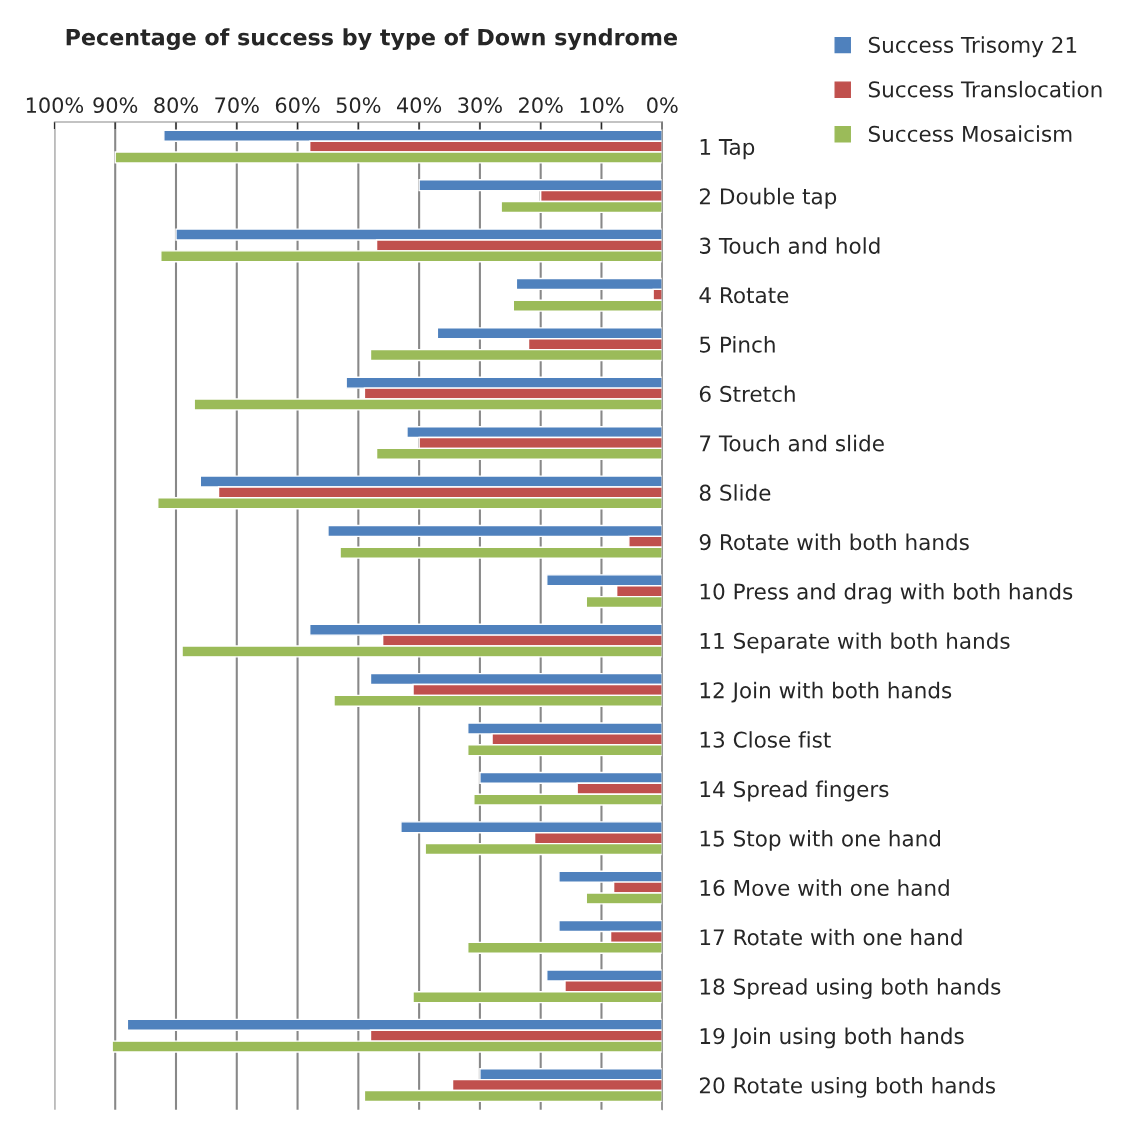 This screenshot has height=1129, width=1134. Describe the element at coordinates (115, 105) in the screenshot. I see `x-tick-label: 90%` at that location.